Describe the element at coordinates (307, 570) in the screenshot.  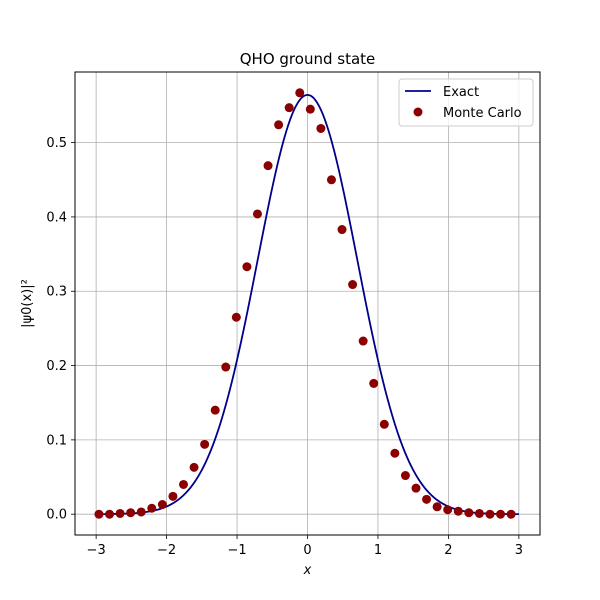
I see `x-axis-label: x` at that location.